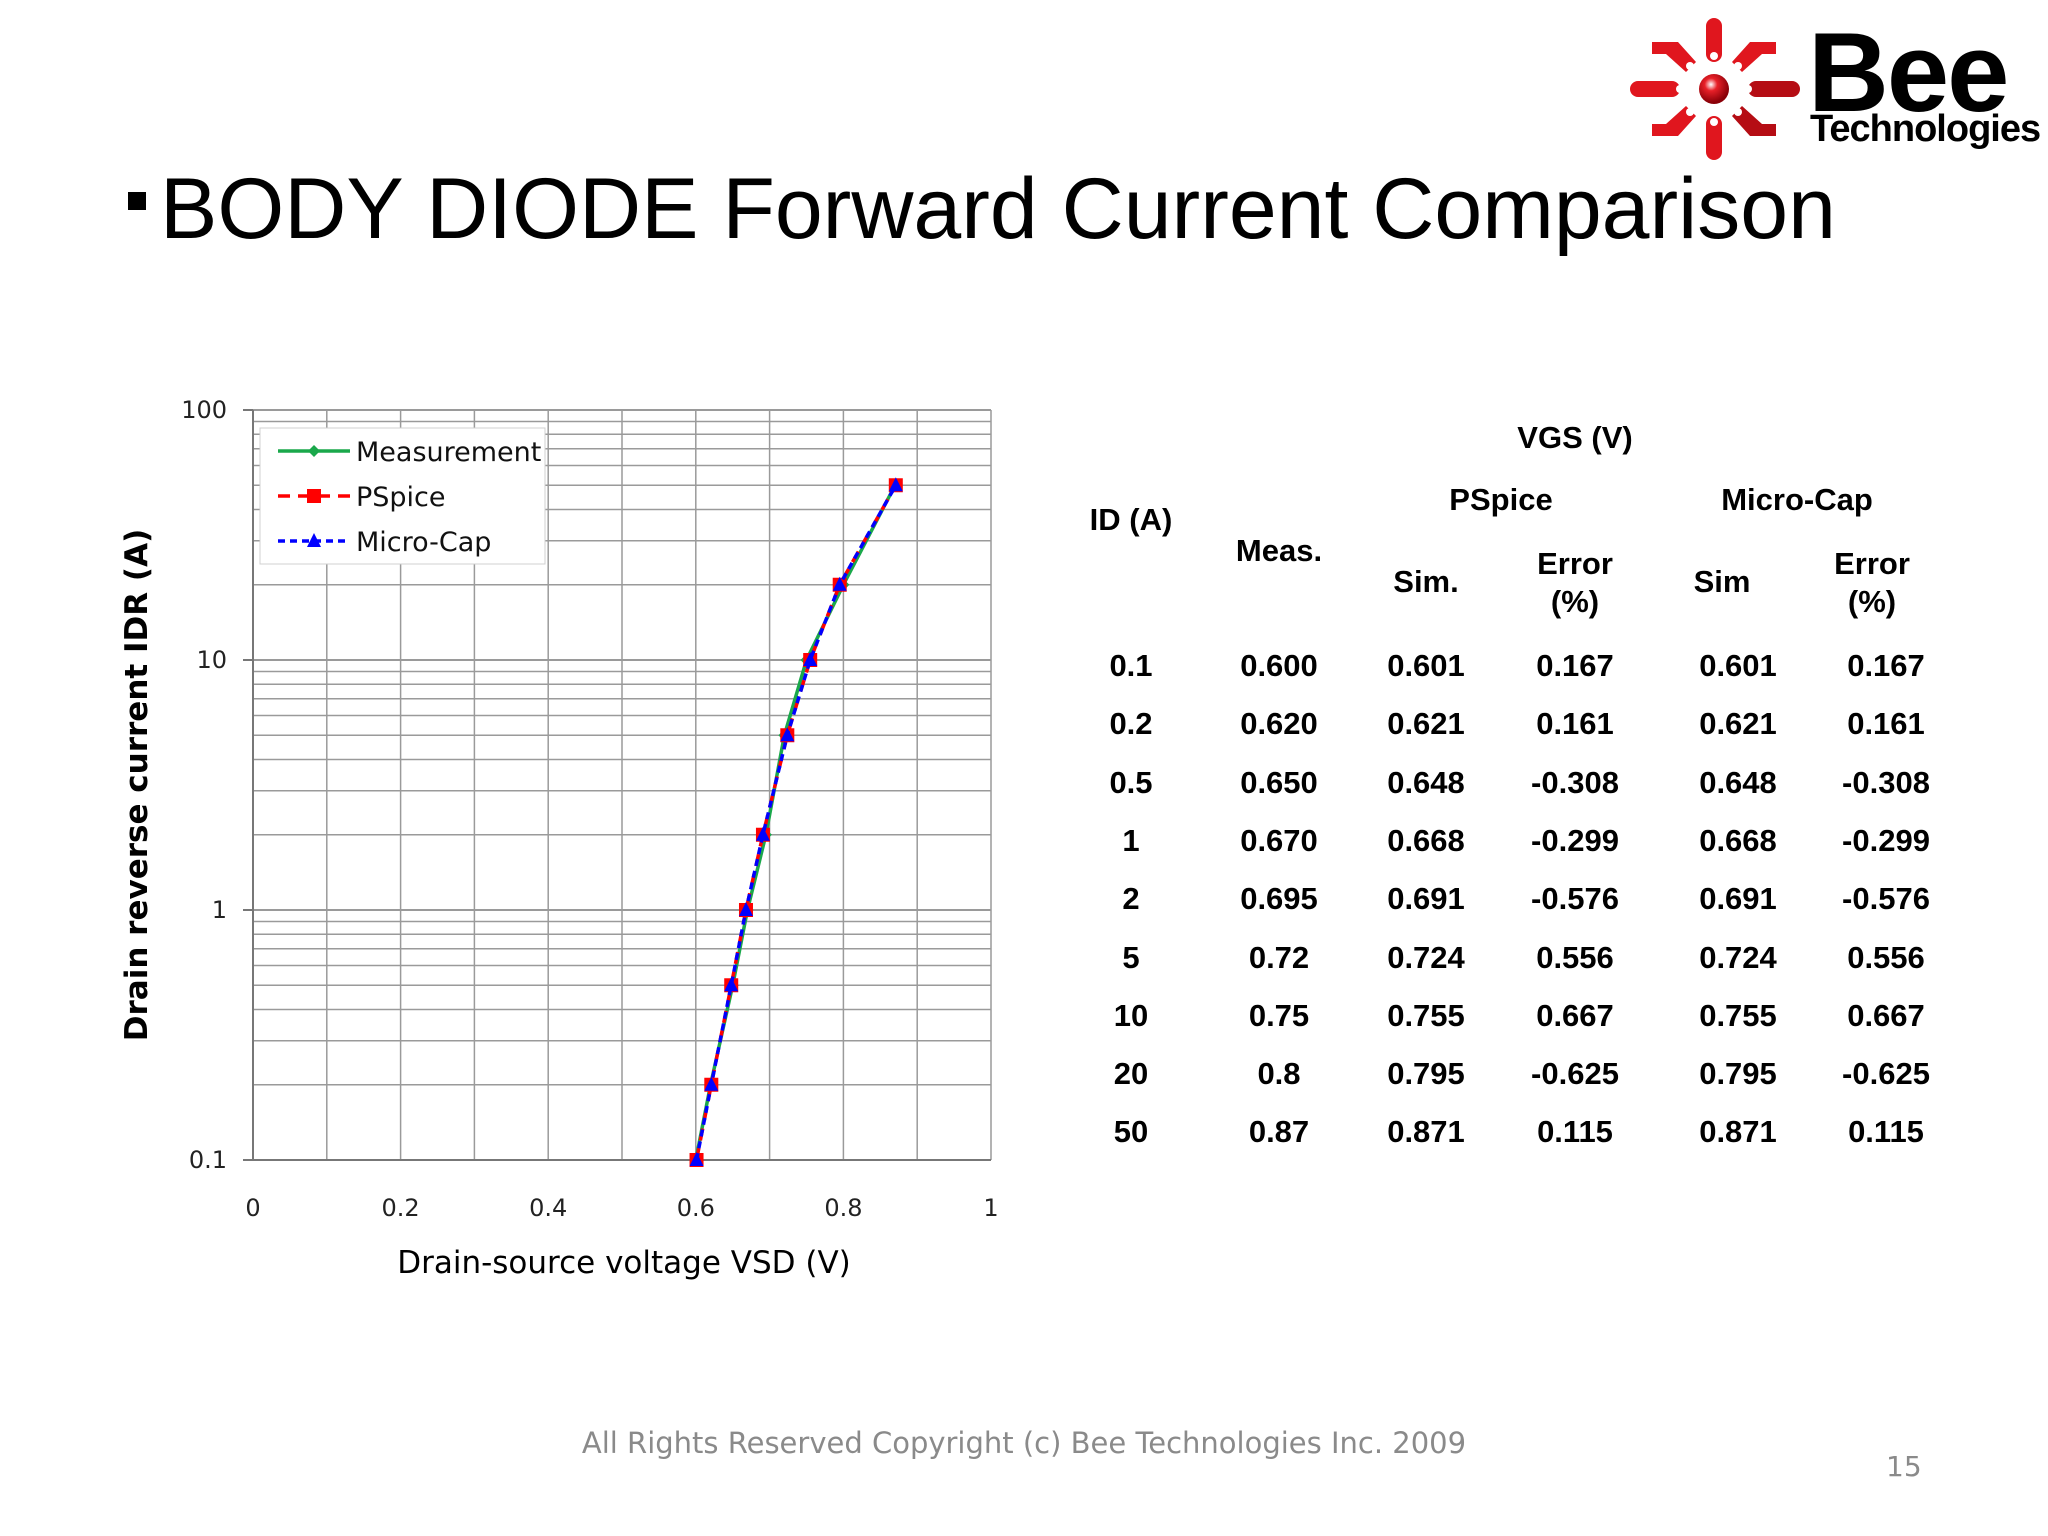 This screenshot has height=1536, width=2048. Describe the element at coordinates (696, 1208) in the screenshot. I see `x-tick-label: 0.6` at that location.